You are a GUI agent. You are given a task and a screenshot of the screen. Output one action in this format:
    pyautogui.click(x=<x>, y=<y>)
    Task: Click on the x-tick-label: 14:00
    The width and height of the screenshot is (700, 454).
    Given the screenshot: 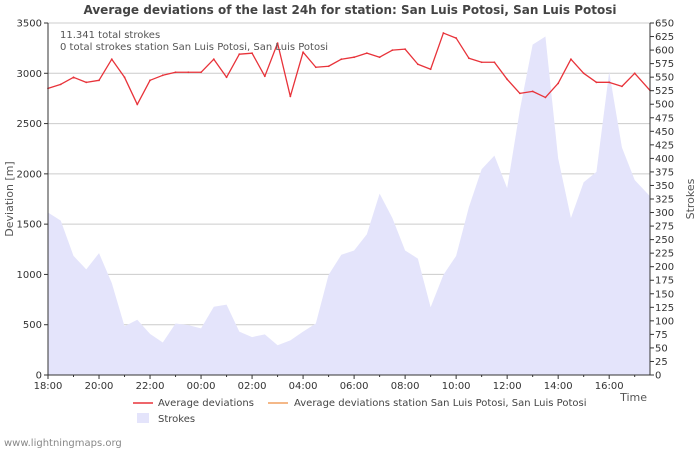 What is the action you would take?
    pyautogui.click(x=558, y=386)
    